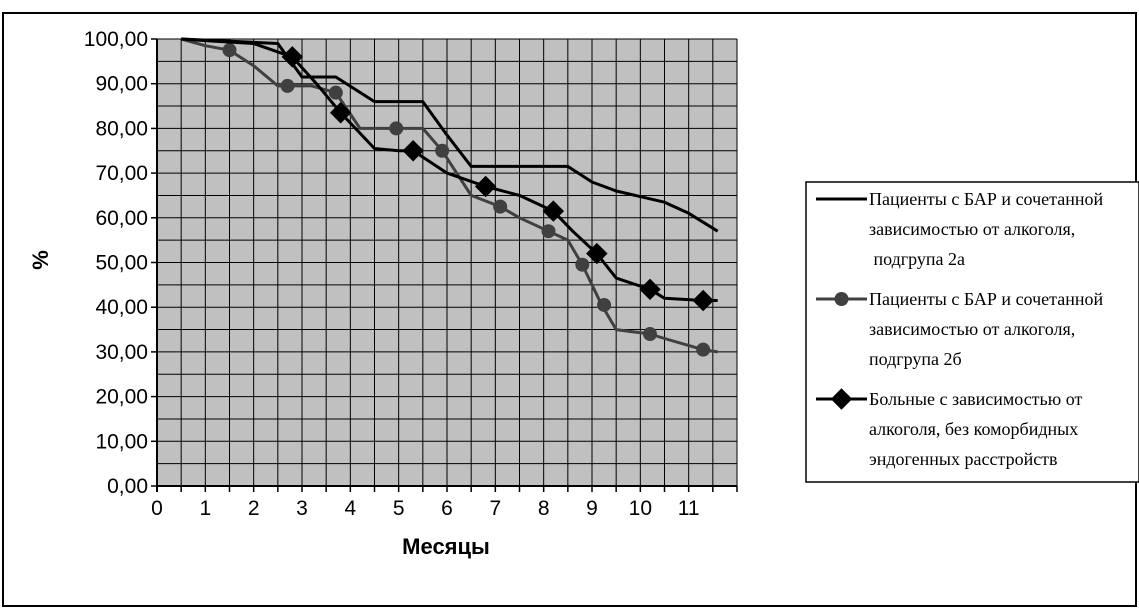  What do you see at coordinates (116, 39) in the screenshot?
I see `y-tick-label: 100,00` at bounding box center [116, 39].